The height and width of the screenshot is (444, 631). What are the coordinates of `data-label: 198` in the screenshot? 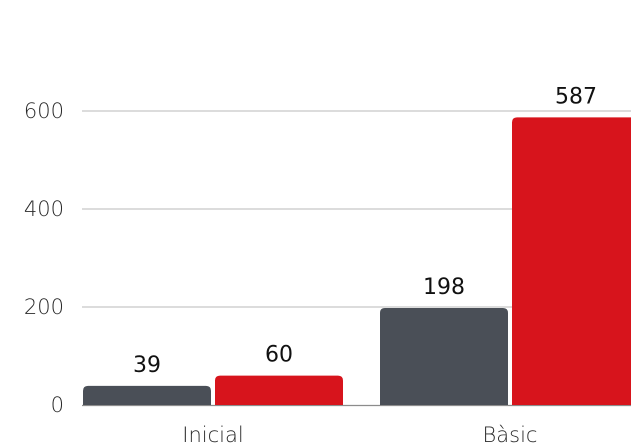 It's located at (444, 287).